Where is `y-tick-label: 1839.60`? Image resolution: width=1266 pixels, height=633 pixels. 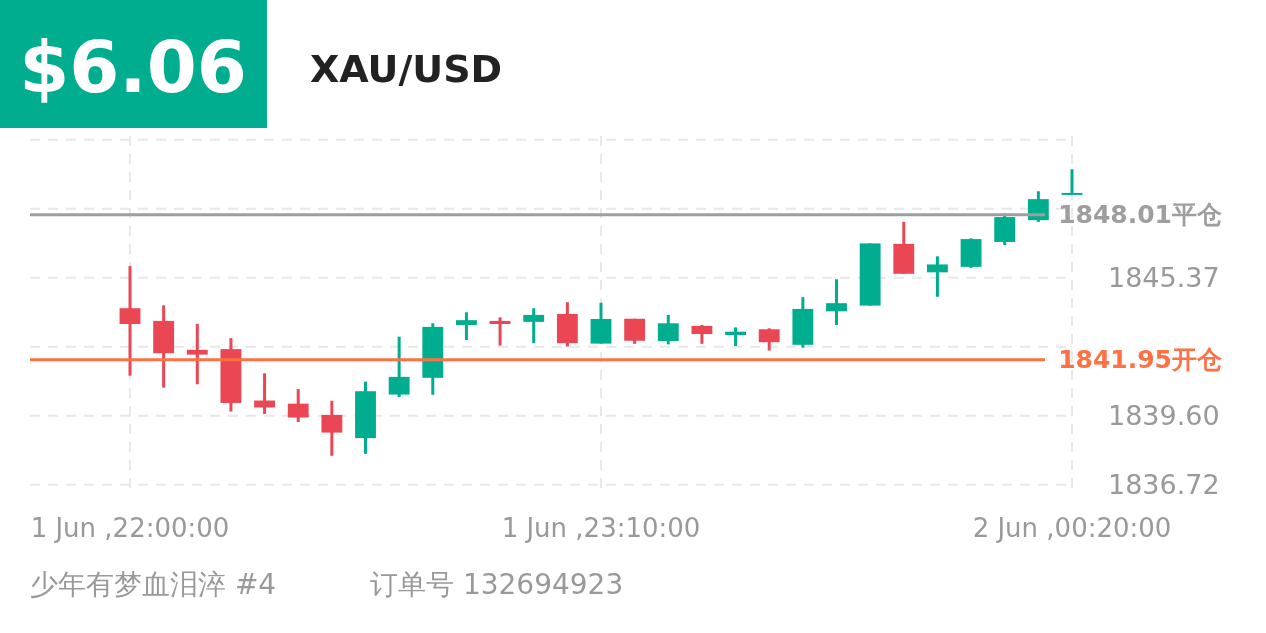
y-tick-label: 1839.60 is located at coordinates (1164, 416).